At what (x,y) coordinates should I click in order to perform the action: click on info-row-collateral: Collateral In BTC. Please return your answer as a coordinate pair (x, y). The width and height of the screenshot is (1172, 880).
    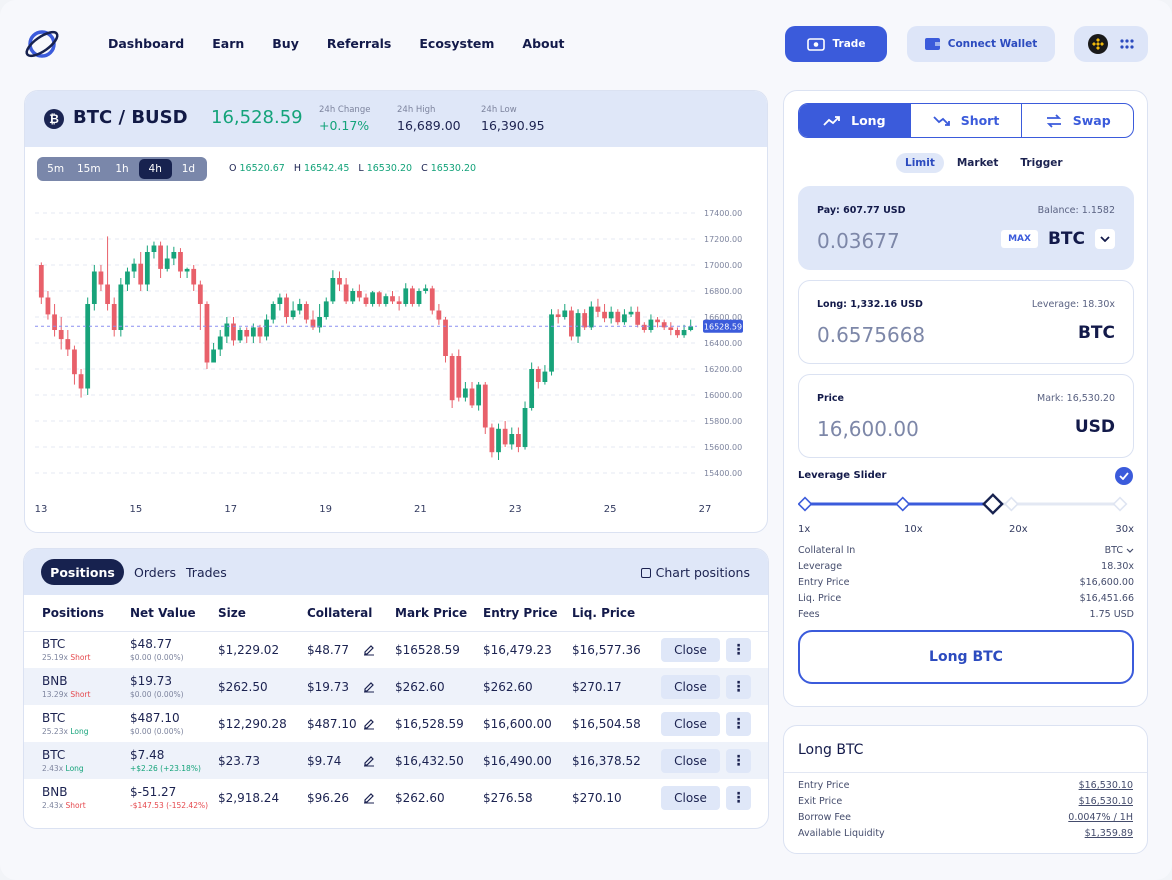
    Looking at the image, I should click on (966, 553).